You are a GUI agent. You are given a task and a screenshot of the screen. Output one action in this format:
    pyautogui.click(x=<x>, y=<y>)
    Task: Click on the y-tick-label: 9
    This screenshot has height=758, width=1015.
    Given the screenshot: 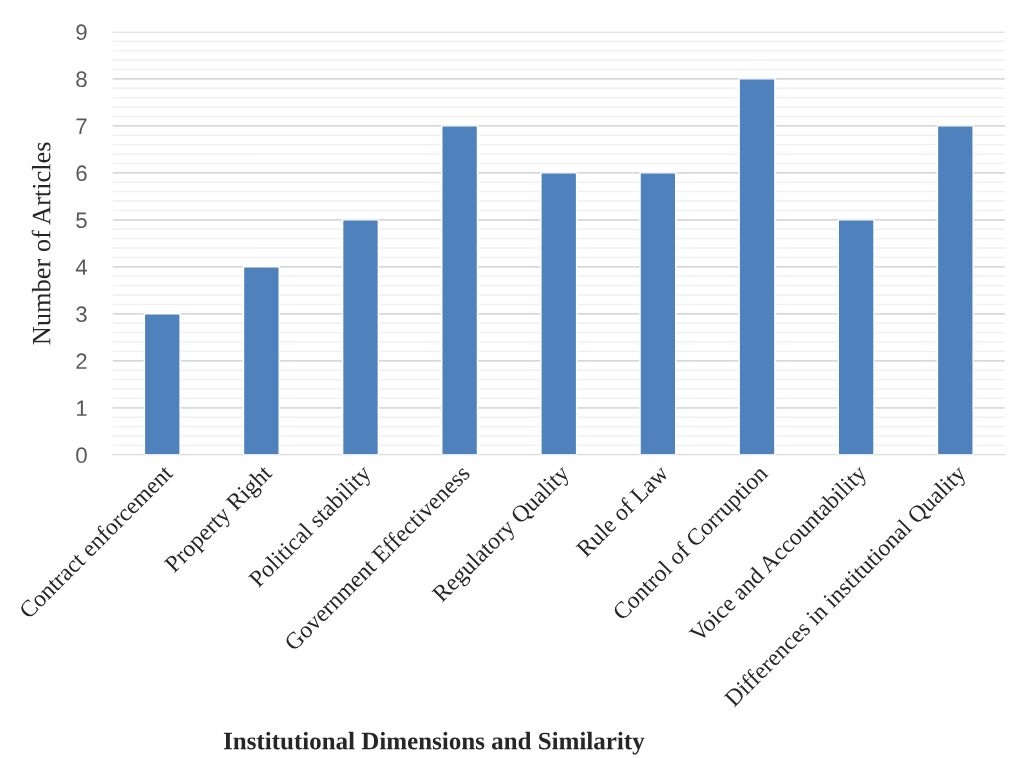 What is the action you would take?
    pyautogui.click(x=81, y=32)
    